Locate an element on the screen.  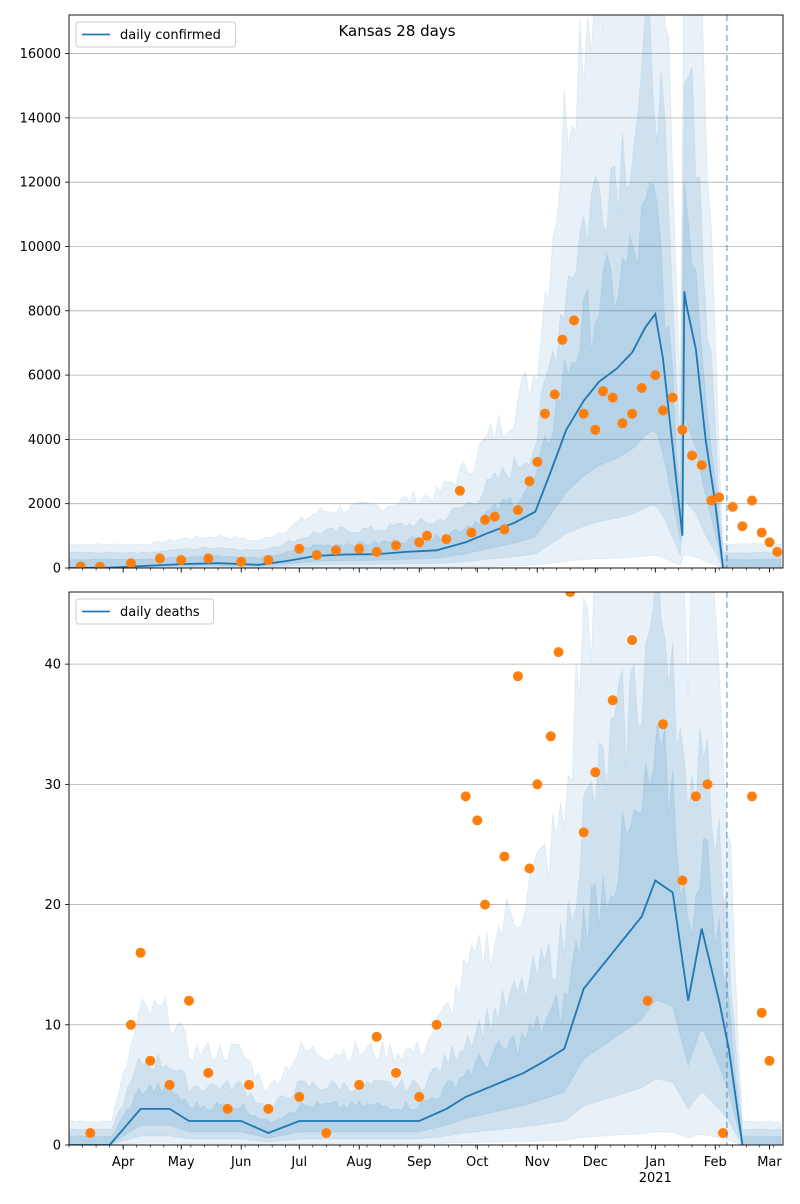
x-tick-label: Jul is located at coordinates (298, 1162).